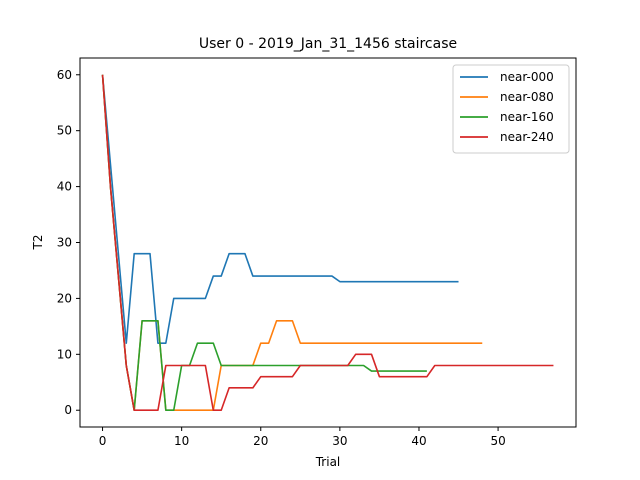 The height and width of the screenshot is (480, 640). I want to click on y-tick-label: 40, so click(64, 187).